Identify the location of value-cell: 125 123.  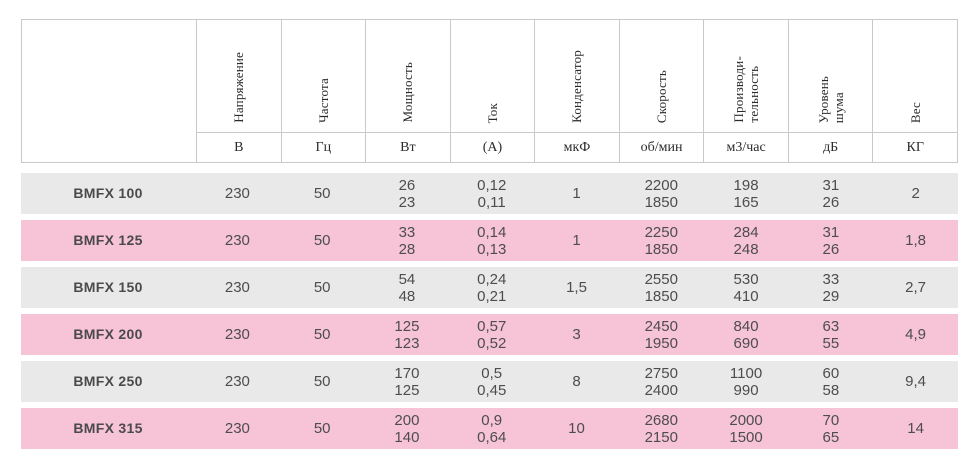
(407, 334).